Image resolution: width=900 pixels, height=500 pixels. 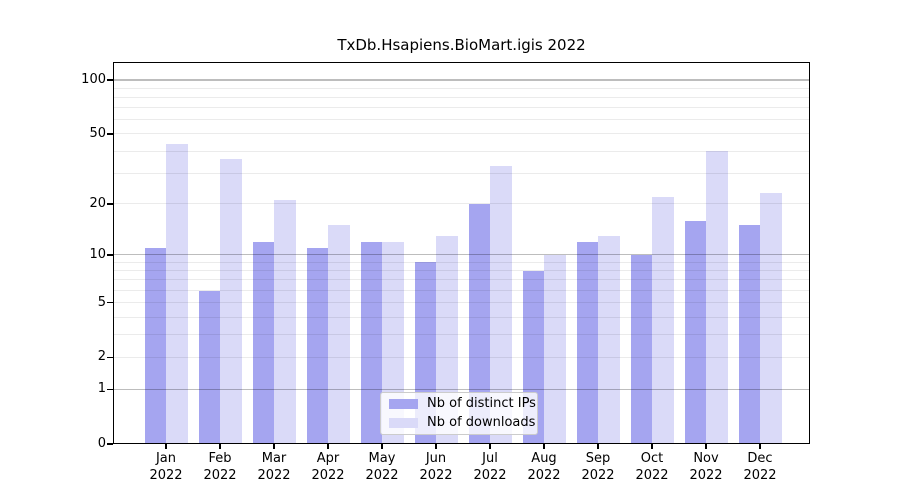 What do you see at coordinates (598, 446) in the screenshot?
I see `x-tick-sep` at bounding box center [598, 446].